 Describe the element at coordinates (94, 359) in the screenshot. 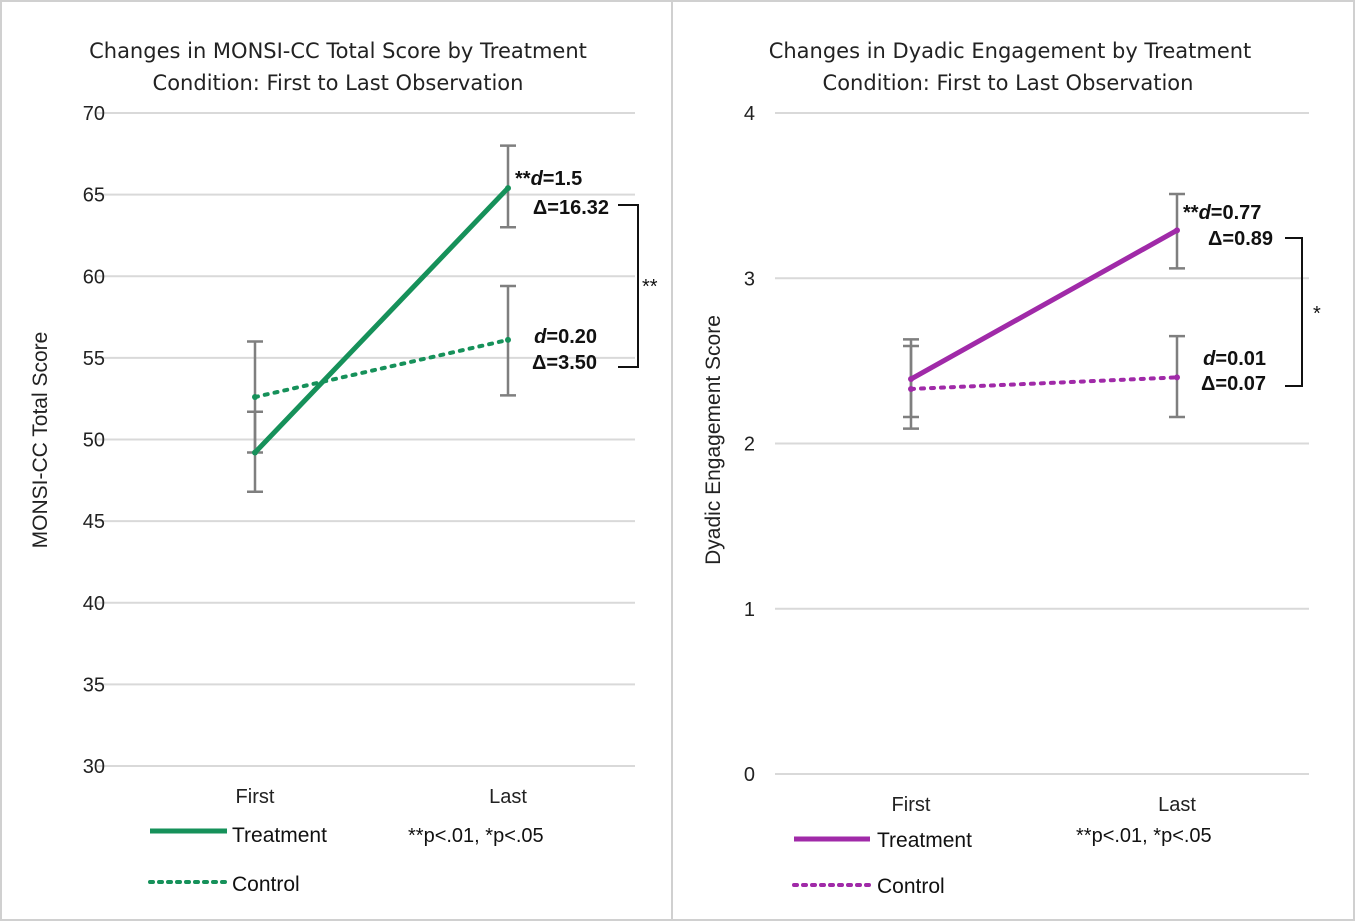

I see `y-tick-label: 55` at that location.